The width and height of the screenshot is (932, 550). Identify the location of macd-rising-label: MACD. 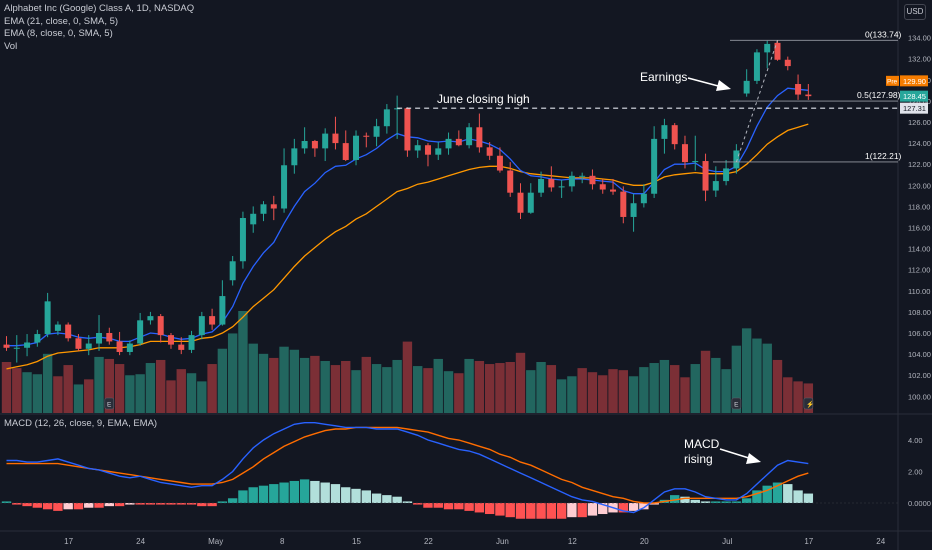
(702, 444).